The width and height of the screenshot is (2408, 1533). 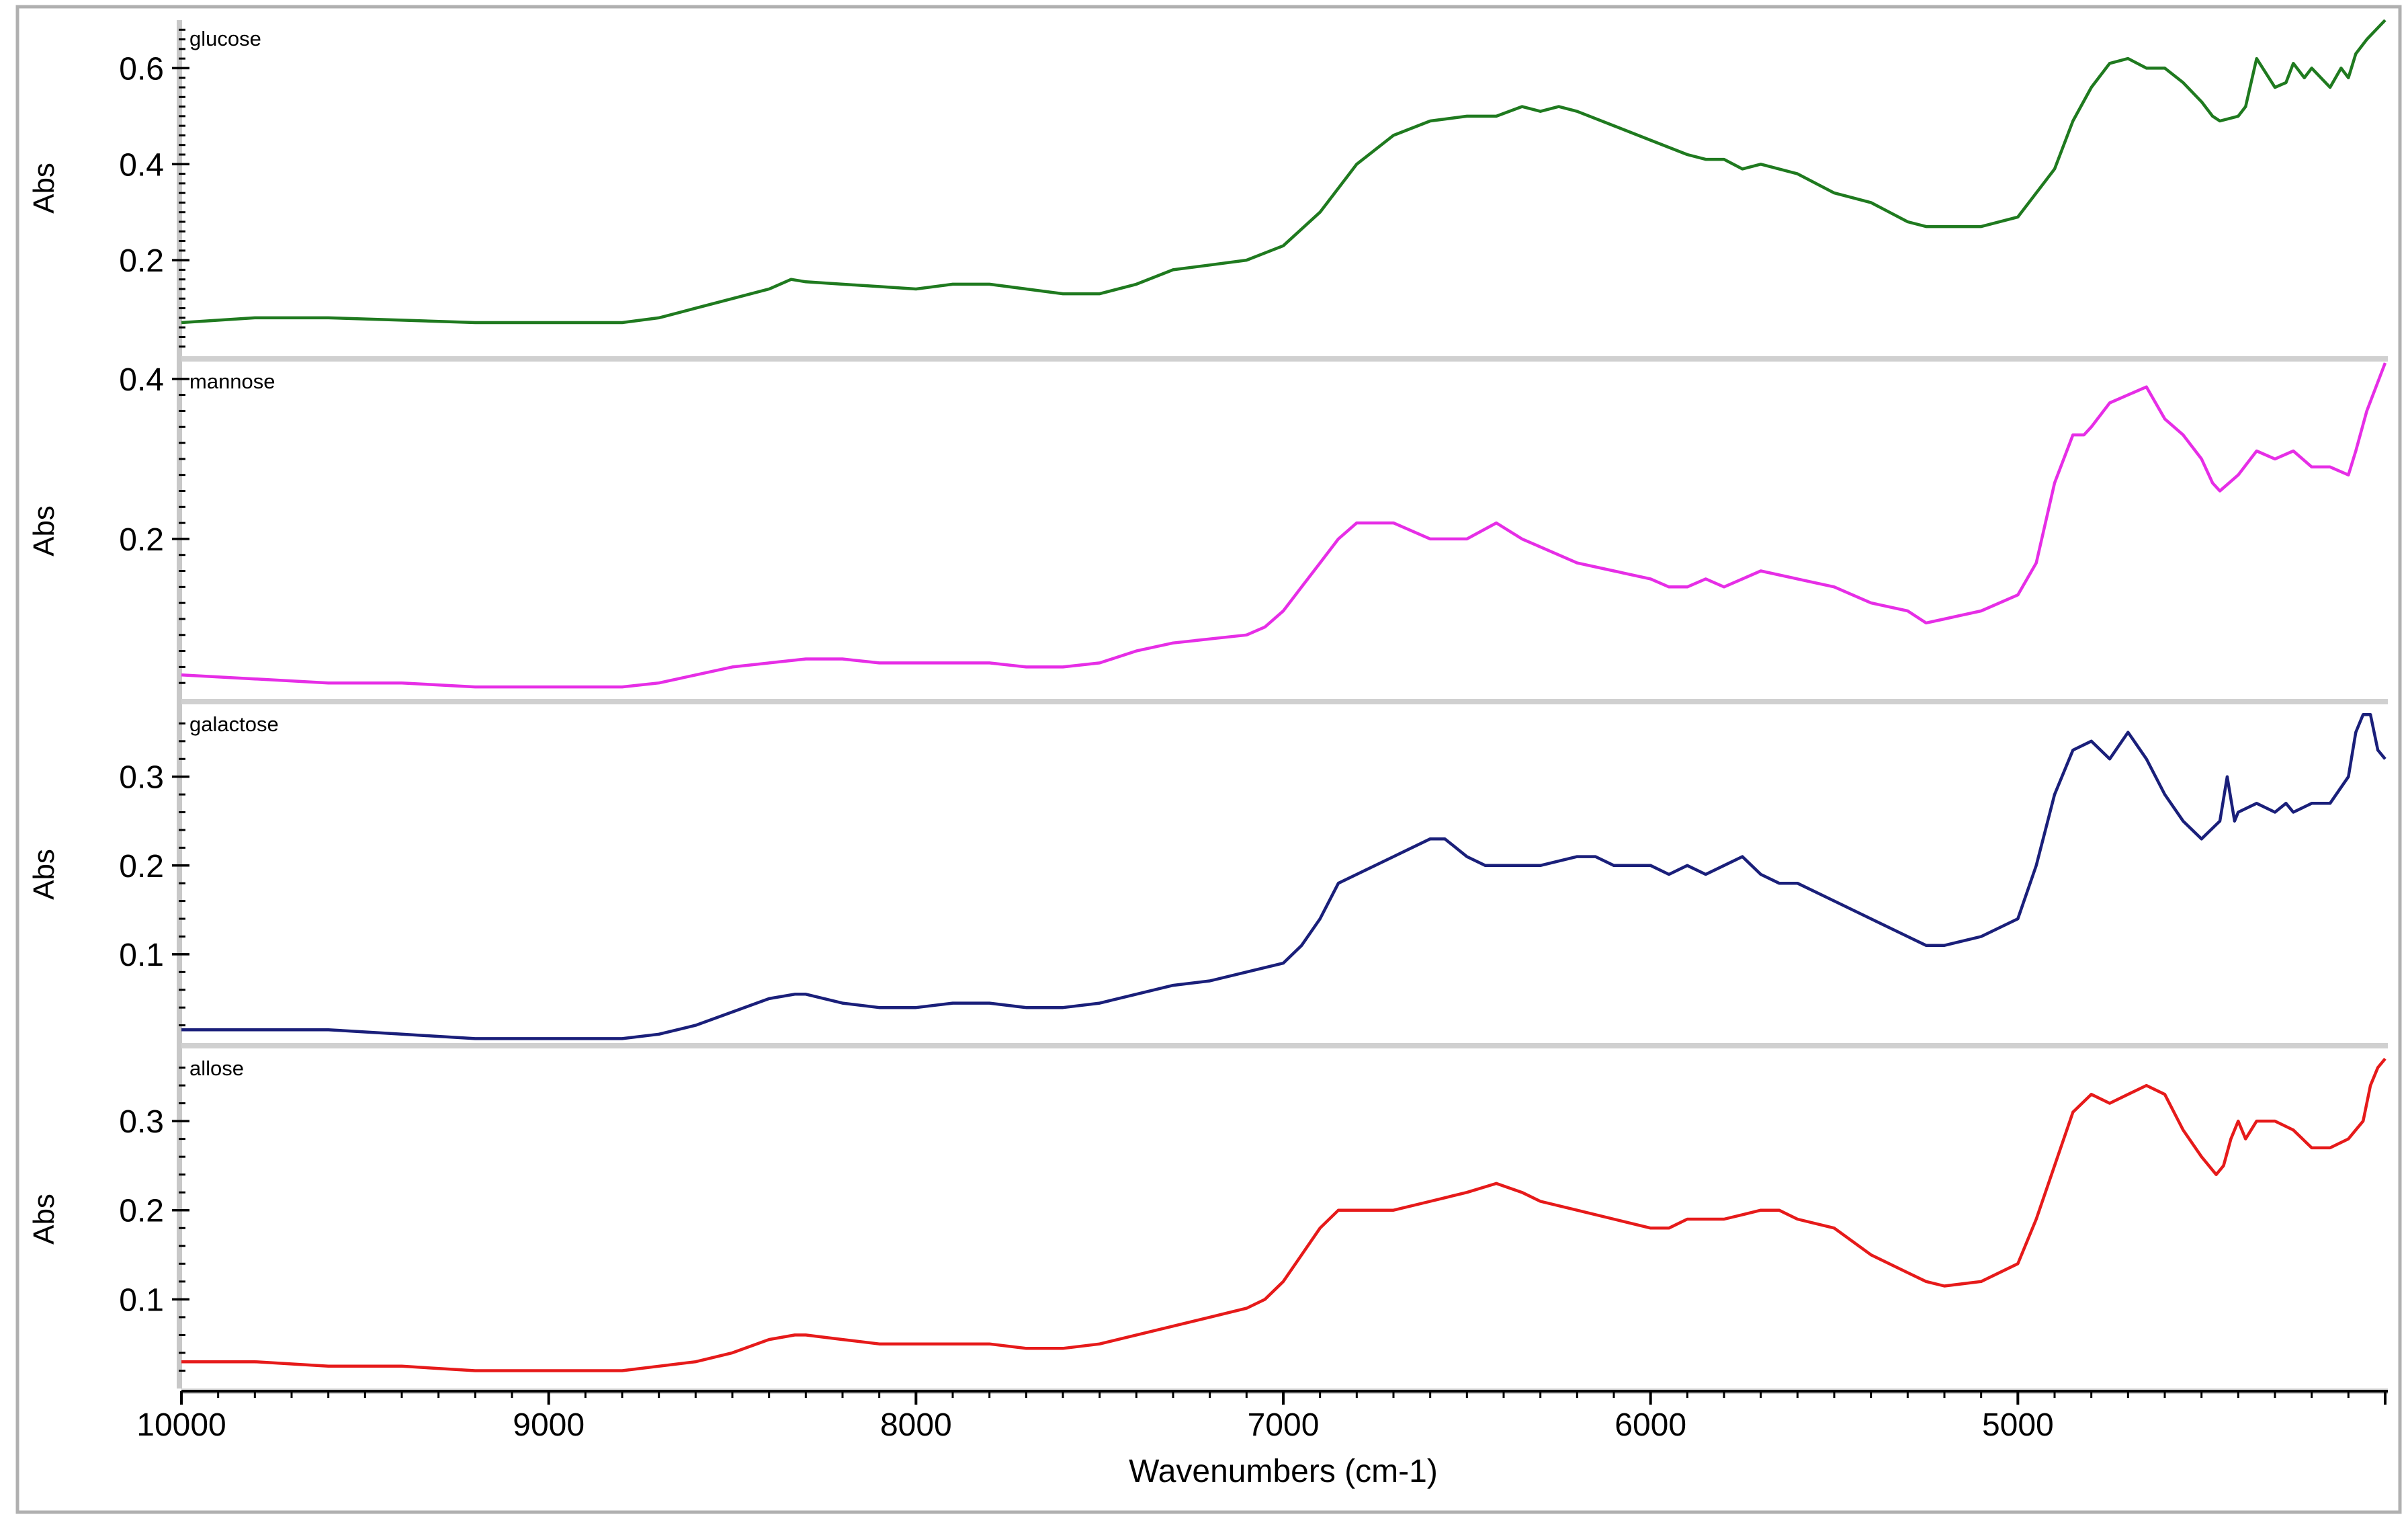 What do you see at coordinates (225, 38) in the screenshot?
I see `panel-label: glucose` at bounding box center [225, 38].